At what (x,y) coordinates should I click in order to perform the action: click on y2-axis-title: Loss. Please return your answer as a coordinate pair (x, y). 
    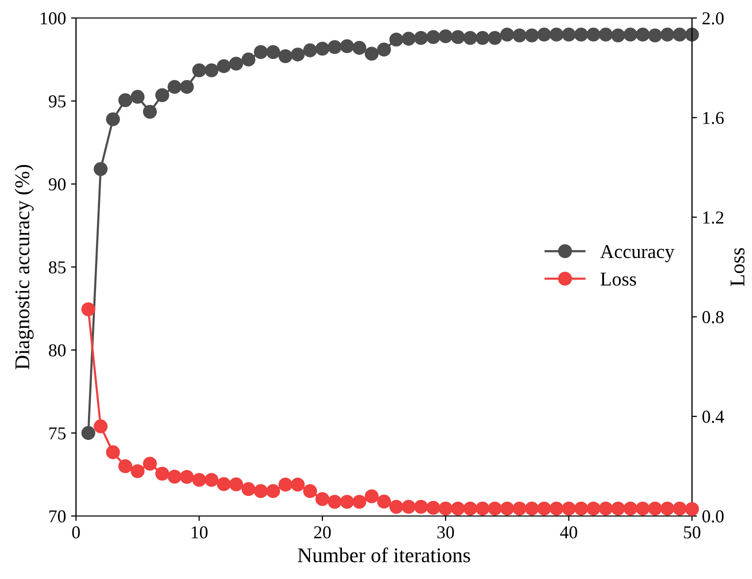
    Looking at the image, I should click on (737, 267).